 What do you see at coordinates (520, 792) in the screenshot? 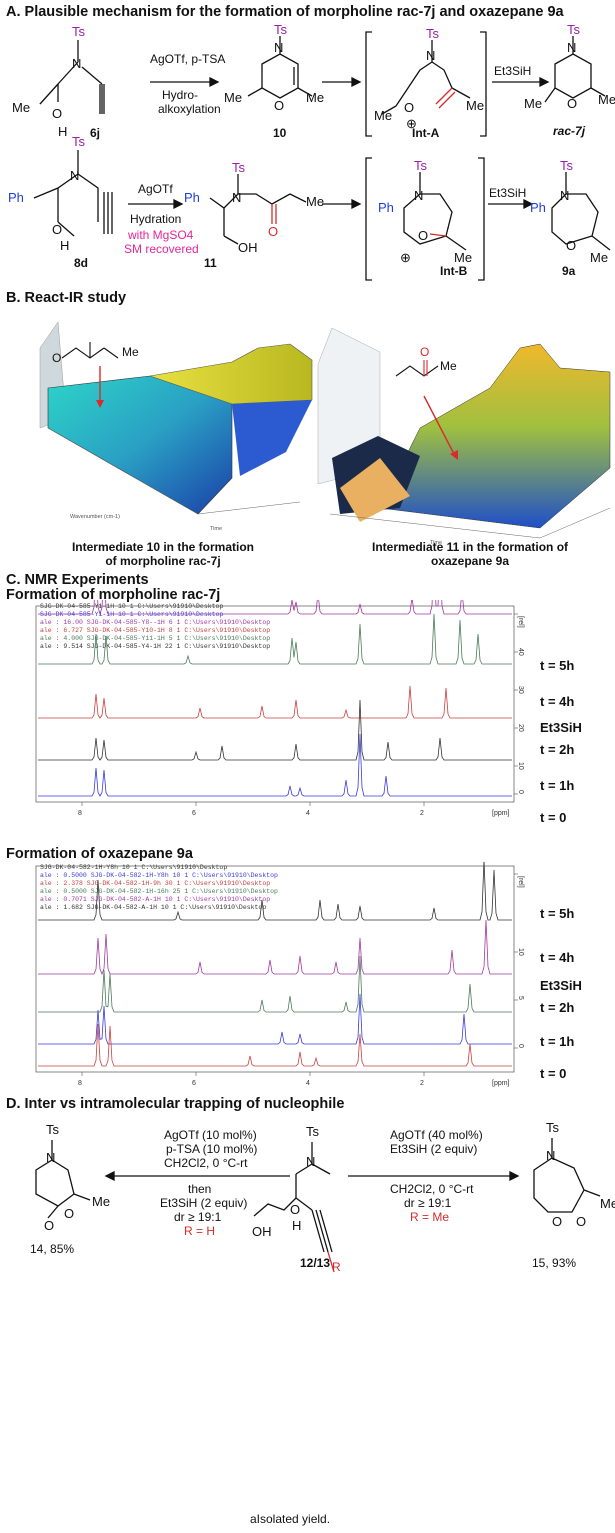
I see `spec1-ytick-5: 0` at bounding box center [520, 792].